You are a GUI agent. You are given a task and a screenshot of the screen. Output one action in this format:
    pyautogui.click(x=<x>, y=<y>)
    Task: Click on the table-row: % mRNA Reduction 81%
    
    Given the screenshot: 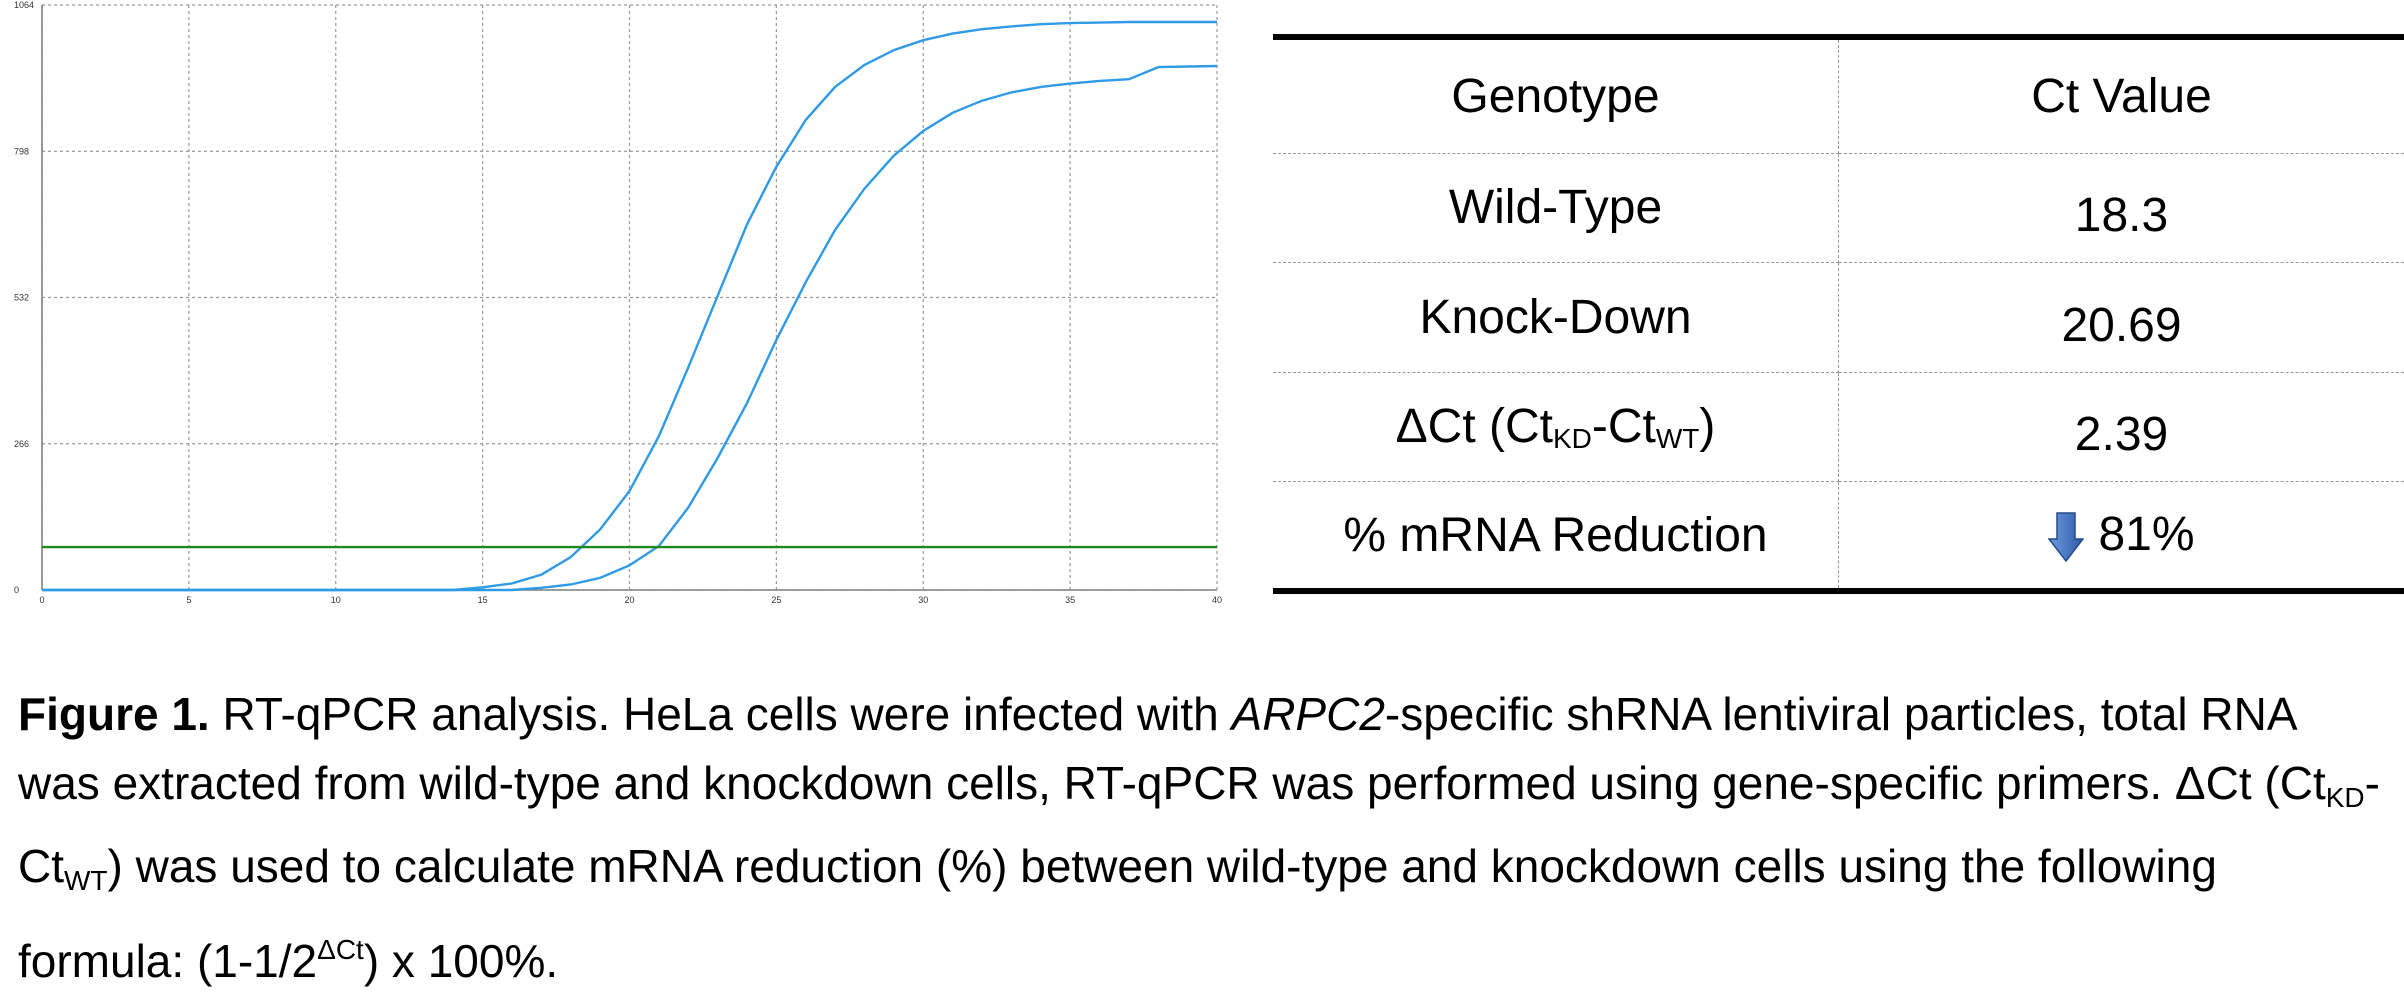 What is the action you would take?
    pyautogui.click(x=1838, y=537)
    